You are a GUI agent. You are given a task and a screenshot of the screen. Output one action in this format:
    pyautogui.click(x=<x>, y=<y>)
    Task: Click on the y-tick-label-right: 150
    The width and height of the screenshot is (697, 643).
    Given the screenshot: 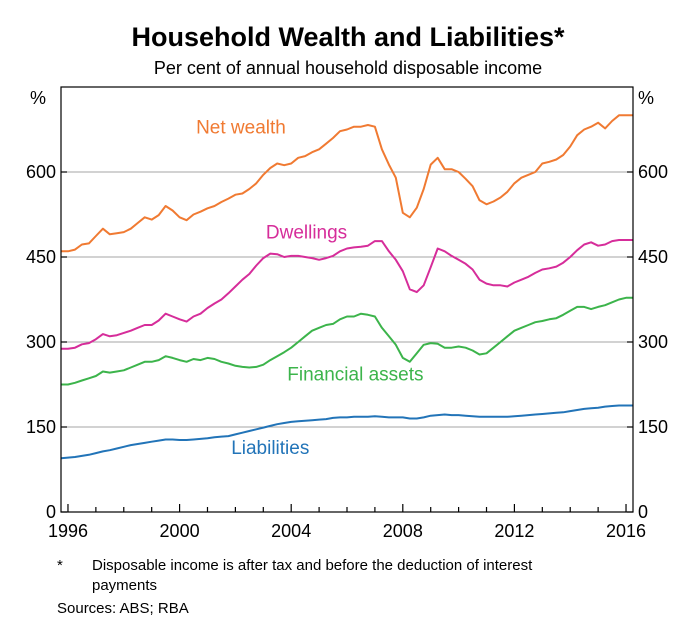 What is the action you would take?
    pyautogui.click(x=653, y=427)
    